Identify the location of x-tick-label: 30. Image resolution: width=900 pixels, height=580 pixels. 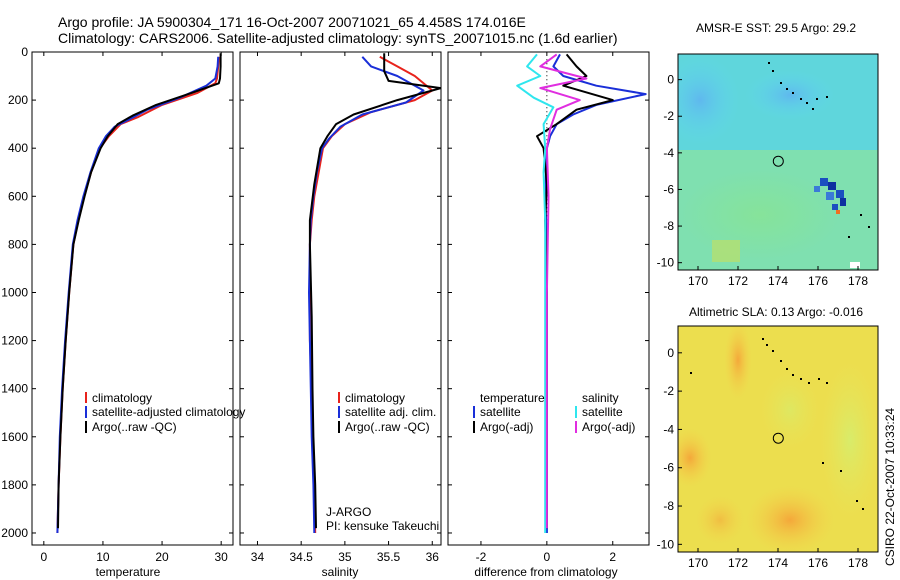
(221, 557).